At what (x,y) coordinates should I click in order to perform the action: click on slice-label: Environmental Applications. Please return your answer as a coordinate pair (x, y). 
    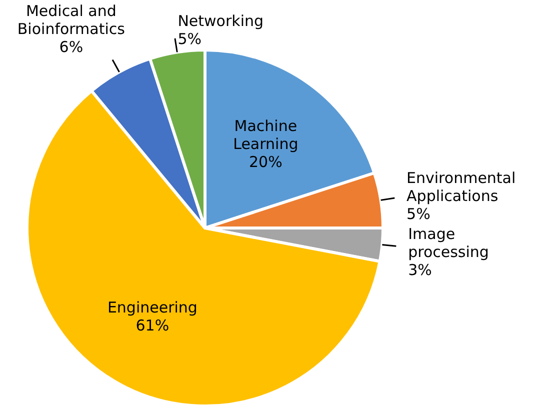
    Looking at the image, I should click on (461, 187).